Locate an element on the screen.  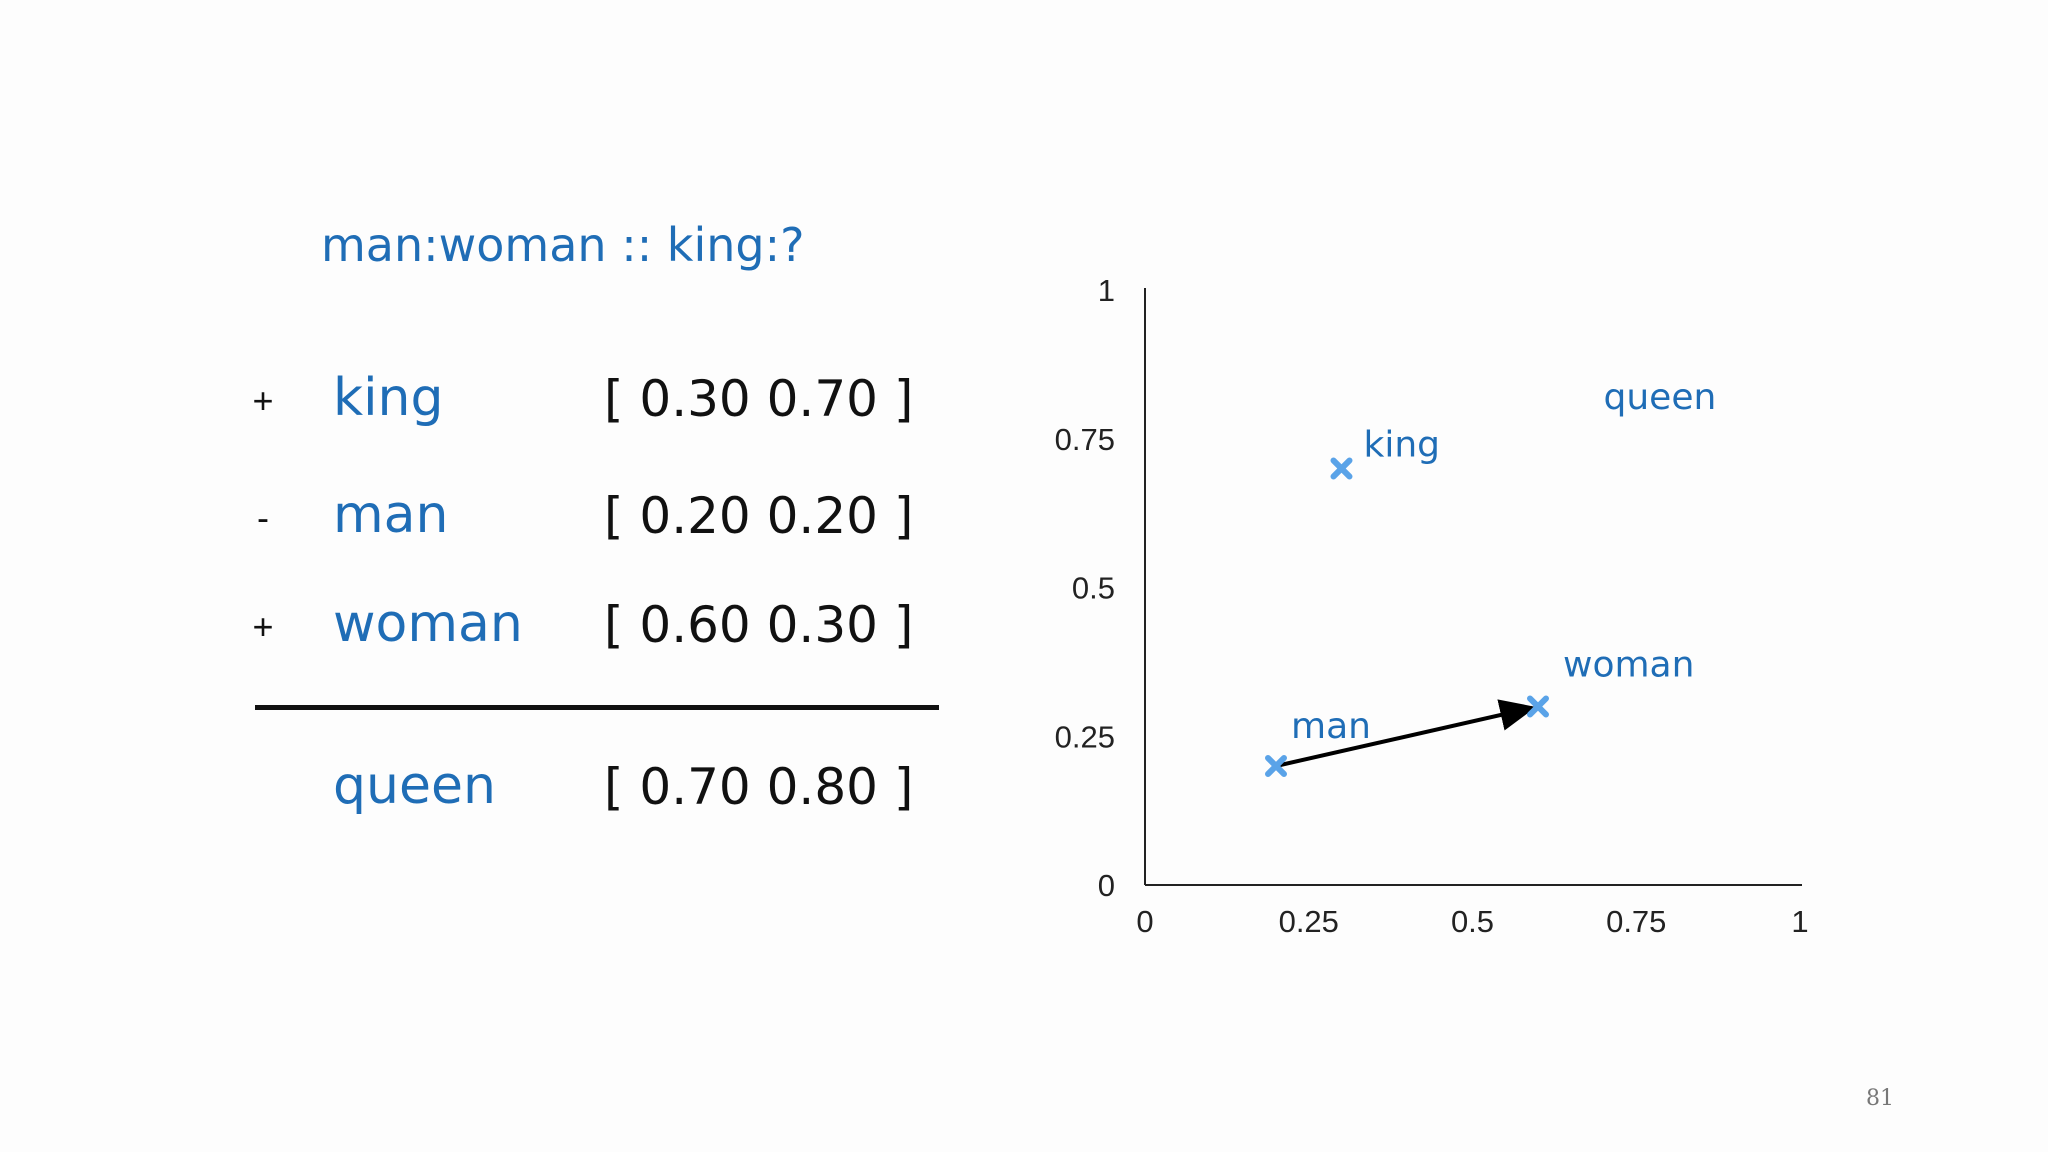
point-label-queen: queen is located at coordinates (1660, 397).